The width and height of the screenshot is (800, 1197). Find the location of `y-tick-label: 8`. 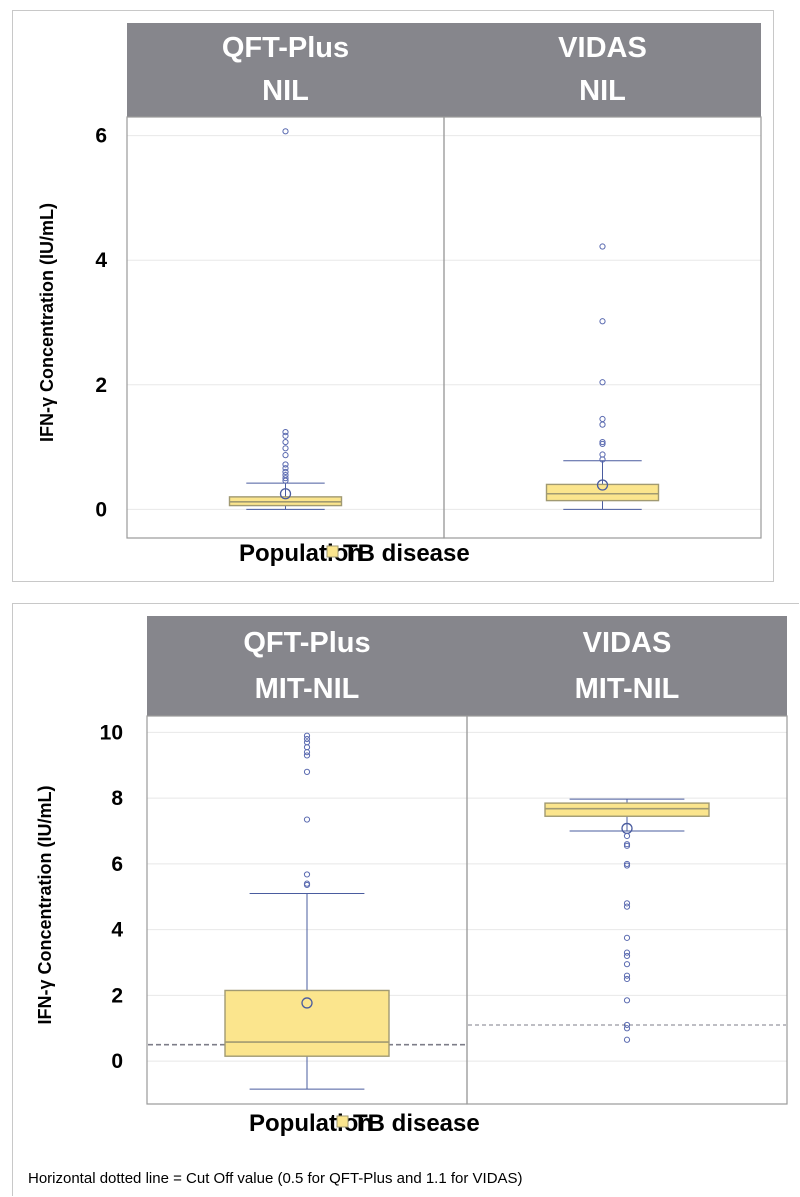

y-tick-label: 8 is located at coordinates (117, 798).